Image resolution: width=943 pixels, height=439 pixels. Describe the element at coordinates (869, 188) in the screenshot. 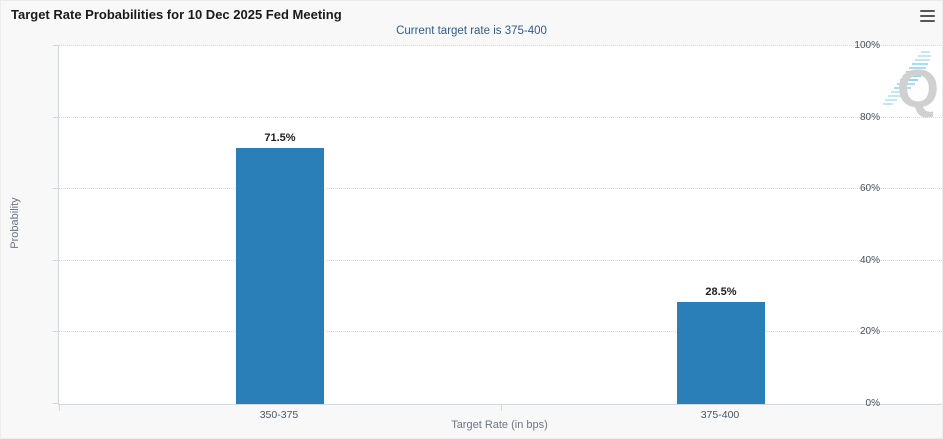

I see `y-axis-label: 60%` at that location.